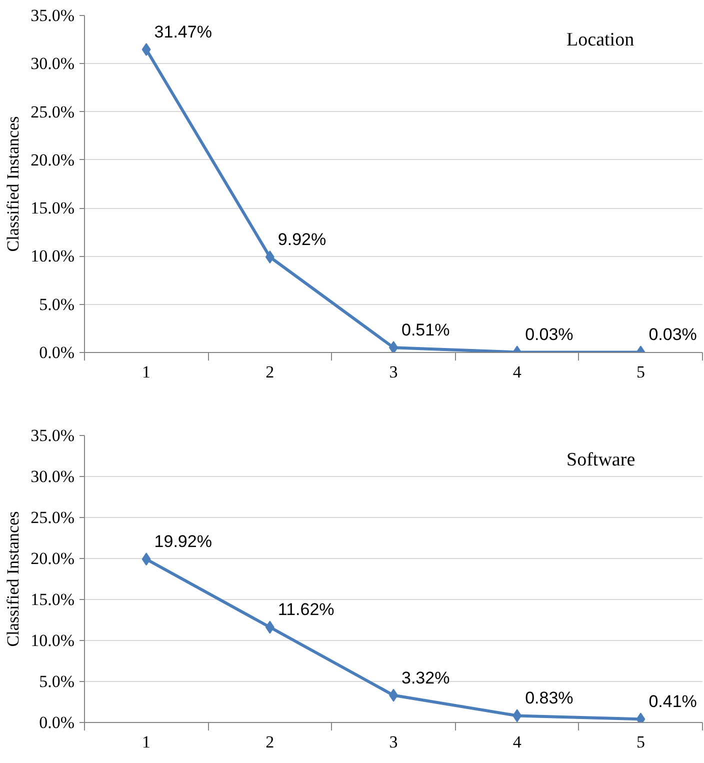 Image resolution: width=704 pixels, height=763 pixels. I want to click on annotation: Location, so click(600, 40).